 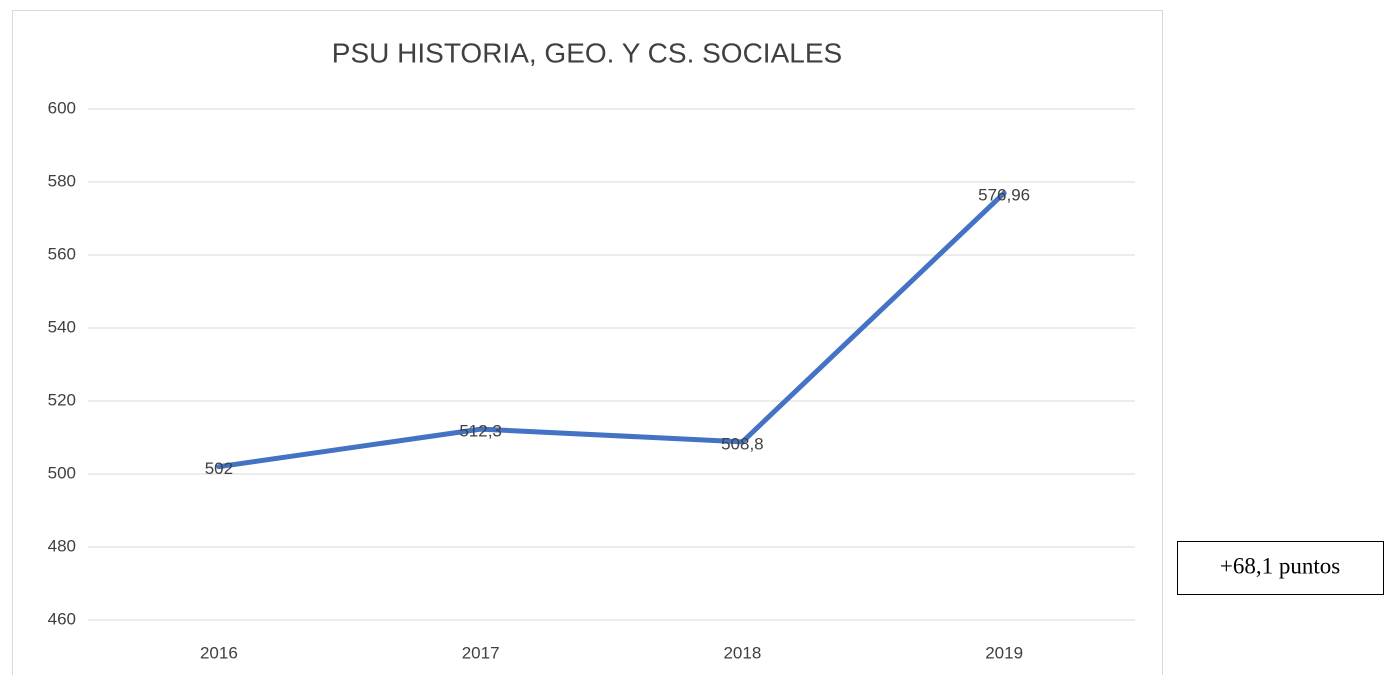 I want to click on y-tick-label: 500, so click(x=62, y=472).